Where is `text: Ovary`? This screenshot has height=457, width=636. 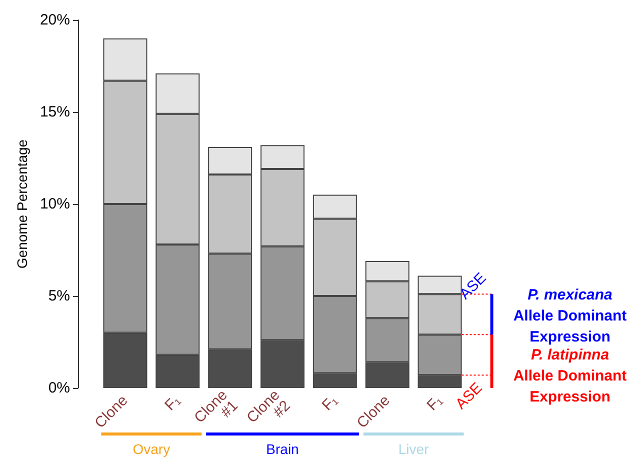
text: Ovary is located at coordinates (151, 449).